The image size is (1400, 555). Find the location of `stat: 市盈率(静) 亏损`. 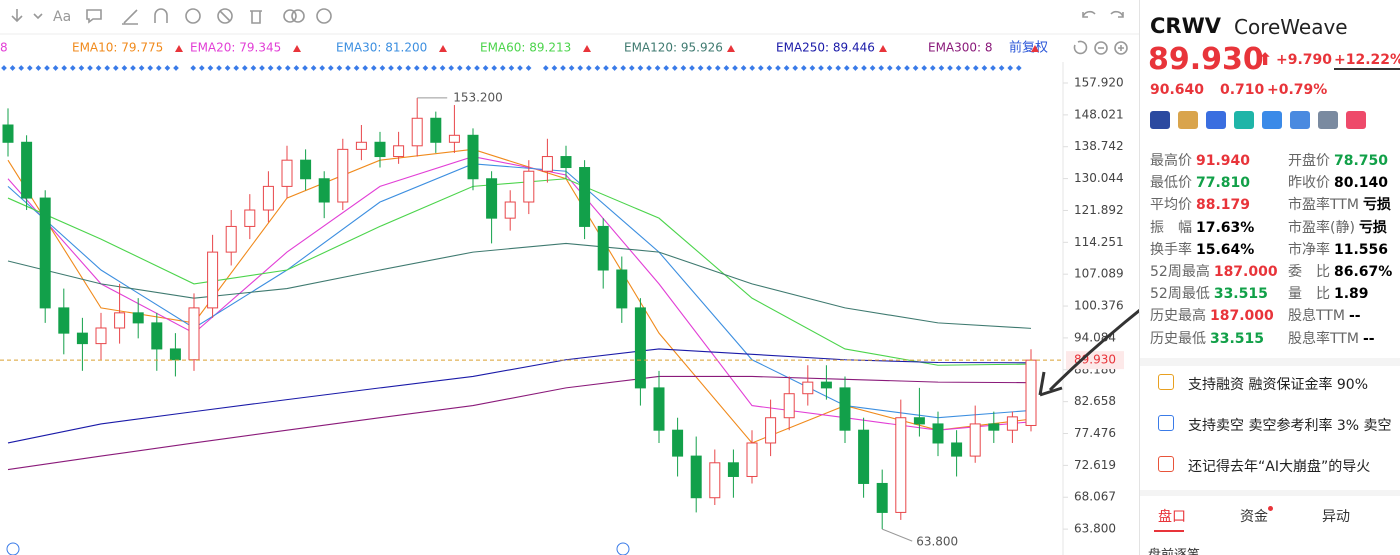

stat: 市盈率(静) 亏损 is located at coordinates (1337, 227).